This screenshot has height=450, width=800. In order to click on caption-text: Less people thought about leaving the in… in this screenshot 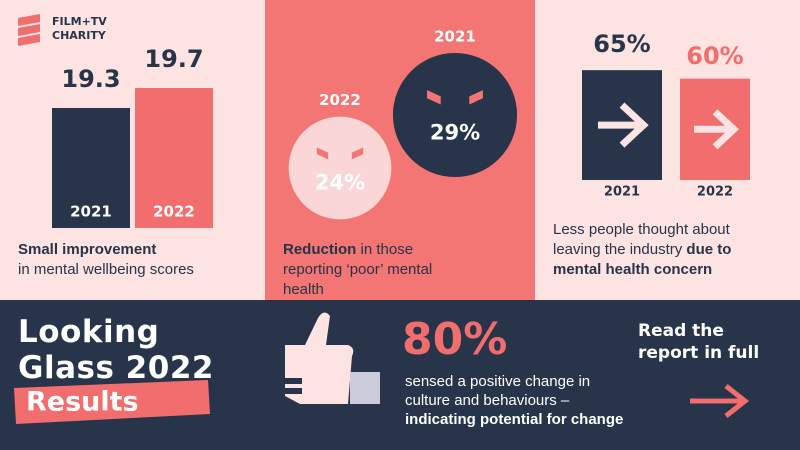, I will do `click(641, 239)`.